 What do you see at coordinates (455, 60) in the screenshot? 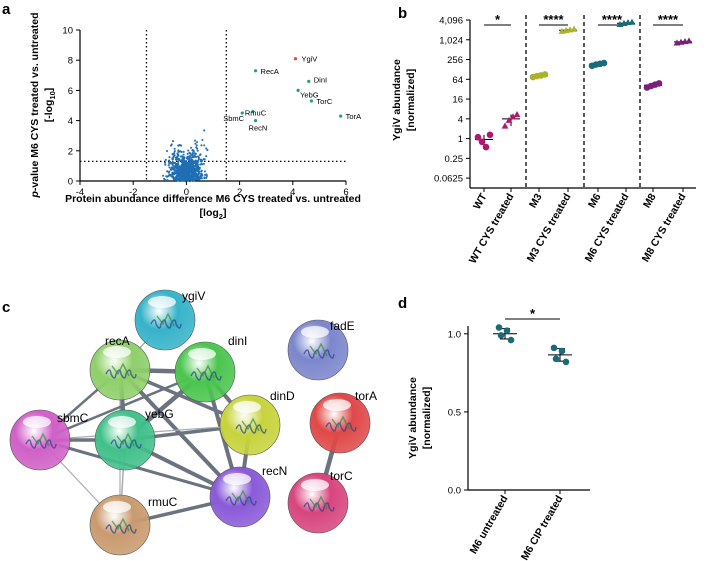
I see `strains-y-tick-label: 256` at bounding box center [455, 60].